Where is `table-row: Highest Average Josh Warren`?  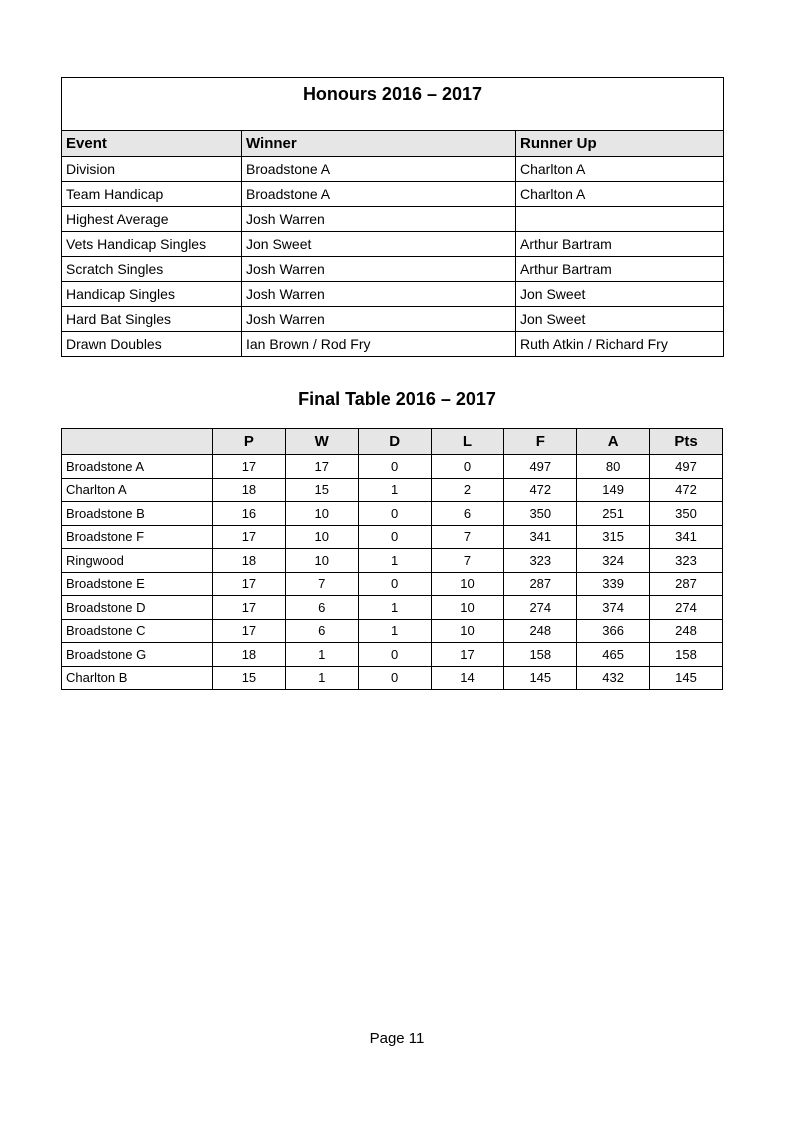 table-row: Highest Average Josh Warren is located at coordinates (392, 219).